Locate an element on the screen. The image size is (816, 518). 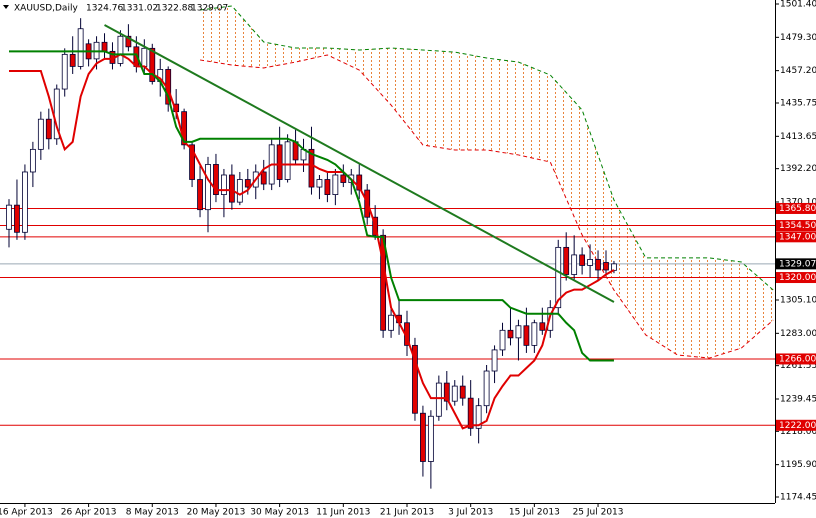
y-tick-label: 1174.45 is located at coordinates (798, 498).